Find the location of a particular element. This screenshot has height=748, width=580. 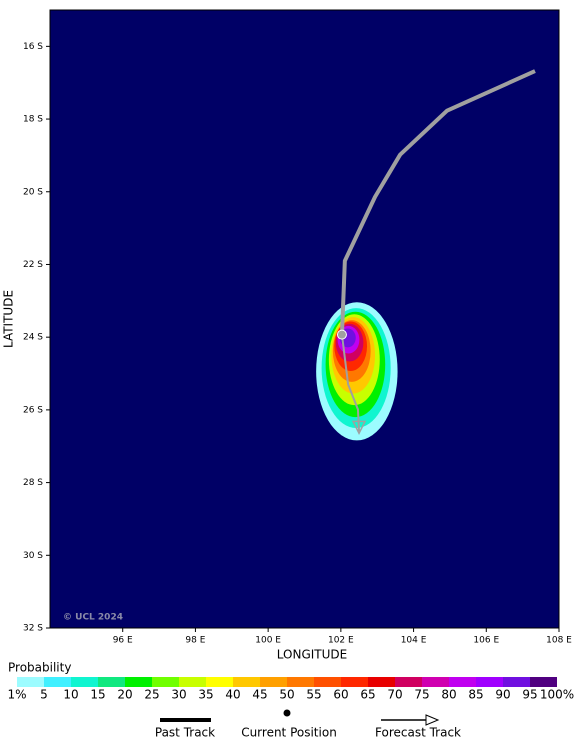

colorbar-label: 75 is located at coordinates (421, 695).